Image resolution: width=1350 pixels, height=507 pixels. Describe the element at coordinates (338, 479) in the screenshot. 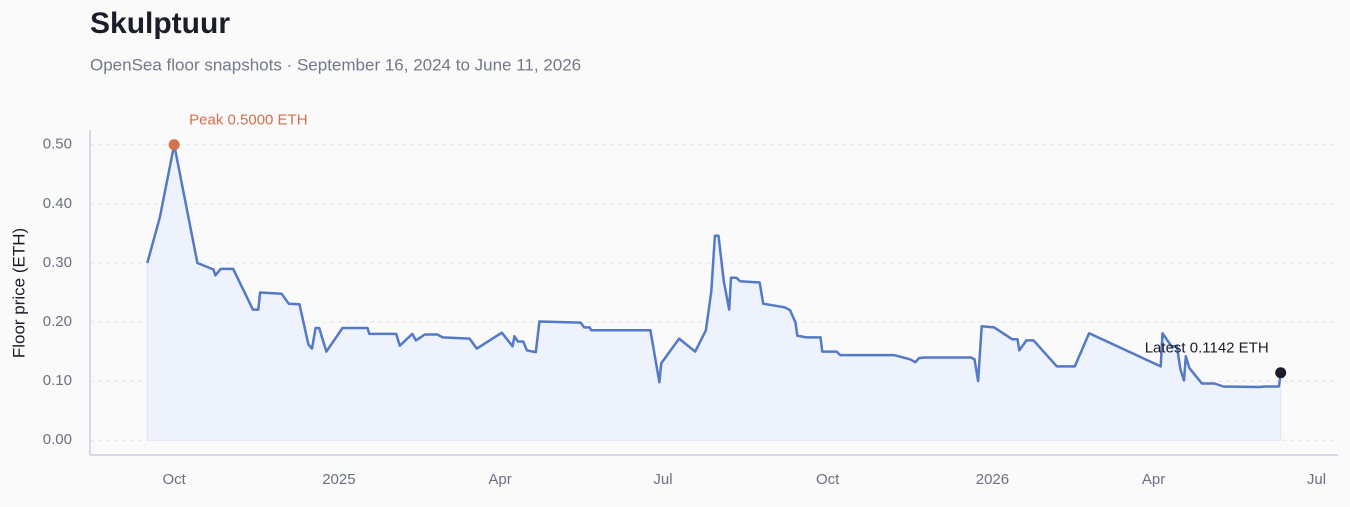

I see `x-tick-label: 2025` at that location.